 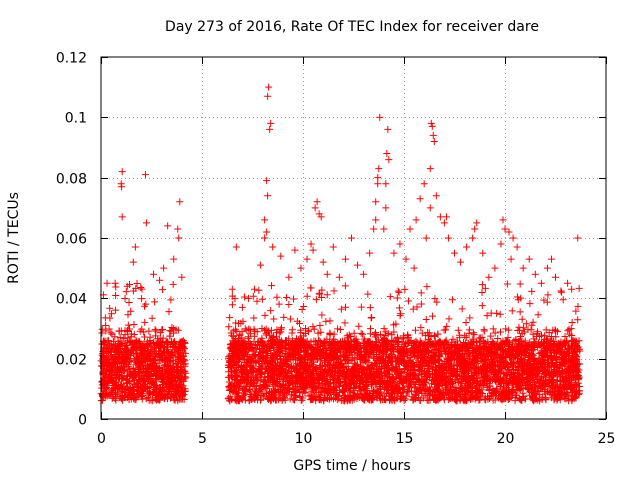 I want to click on y-tick-label: 0.12, so click(x=71, y=59).